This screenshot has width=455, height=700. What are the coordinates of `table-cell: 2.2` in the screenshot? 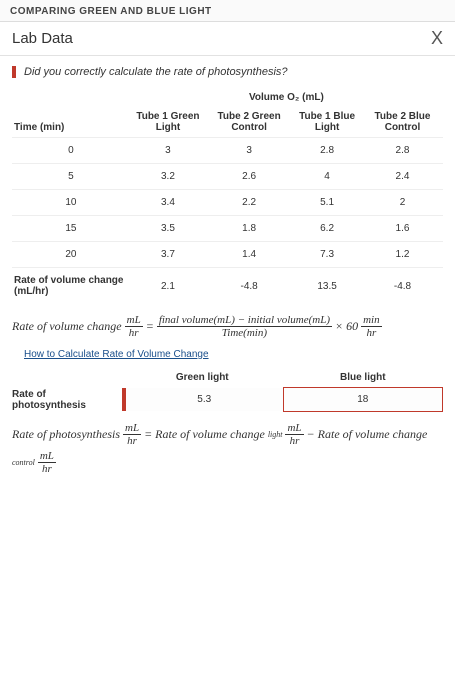 It's located at (249, 202).